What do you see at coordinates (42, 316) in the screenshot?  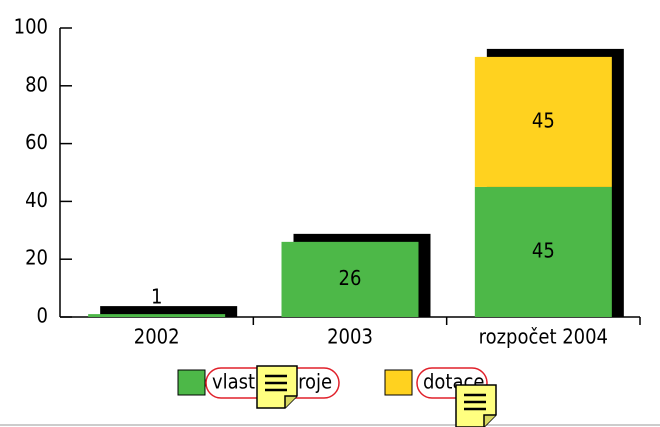 I see `y-tick-label: 0` at bounding box center [42, 316].